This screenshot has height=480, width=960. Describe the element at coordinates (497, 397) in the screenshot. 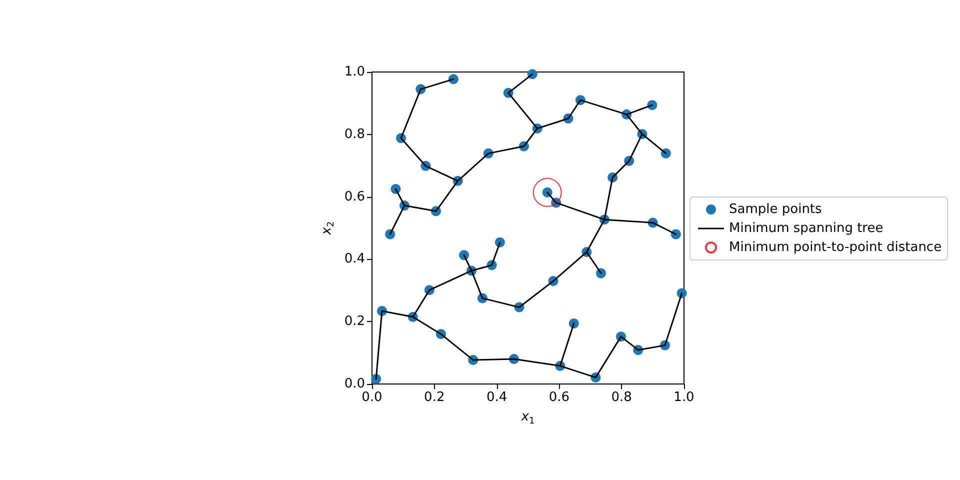

I see `x-tick-label: 0.4` at that location.